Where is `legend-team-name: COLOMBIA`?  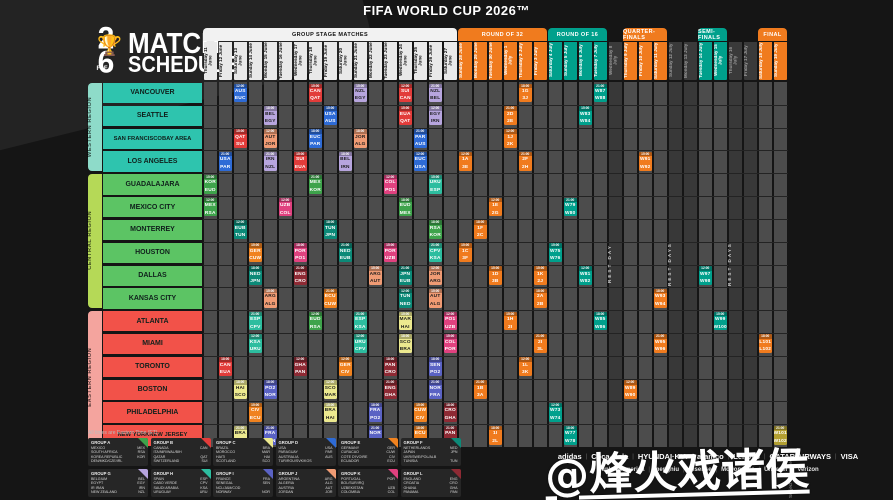 legend-team-name: COLOMBIA is located at coordinates (350, 492).